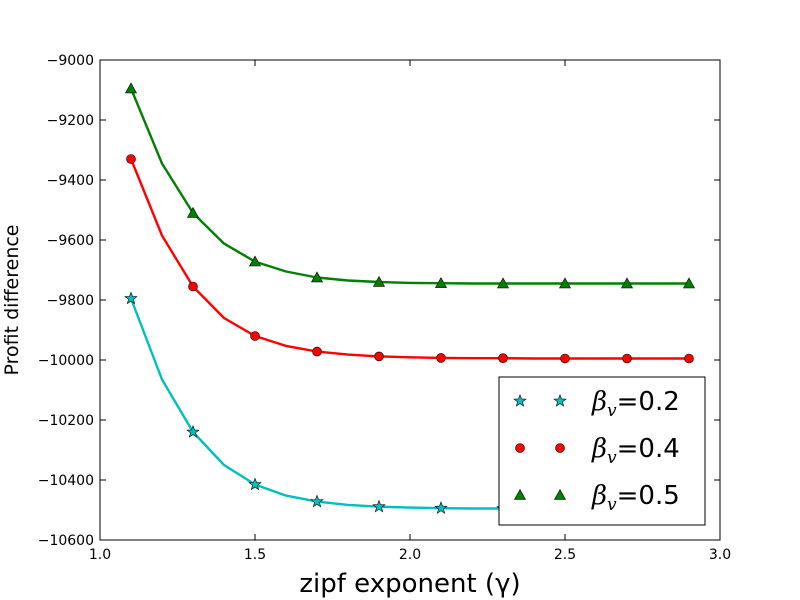  What do you see at coordinates (66, 481) in the screenshot?
I see `y-tick-label: −10400` at bounding box center [66, 481].